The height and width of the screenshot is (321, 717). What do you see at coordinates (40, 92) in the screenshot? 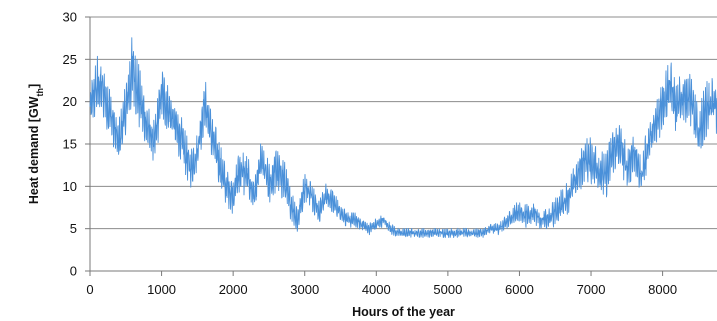
I see `y-axis-title-subscript: th` at bounding box center [40, 92].